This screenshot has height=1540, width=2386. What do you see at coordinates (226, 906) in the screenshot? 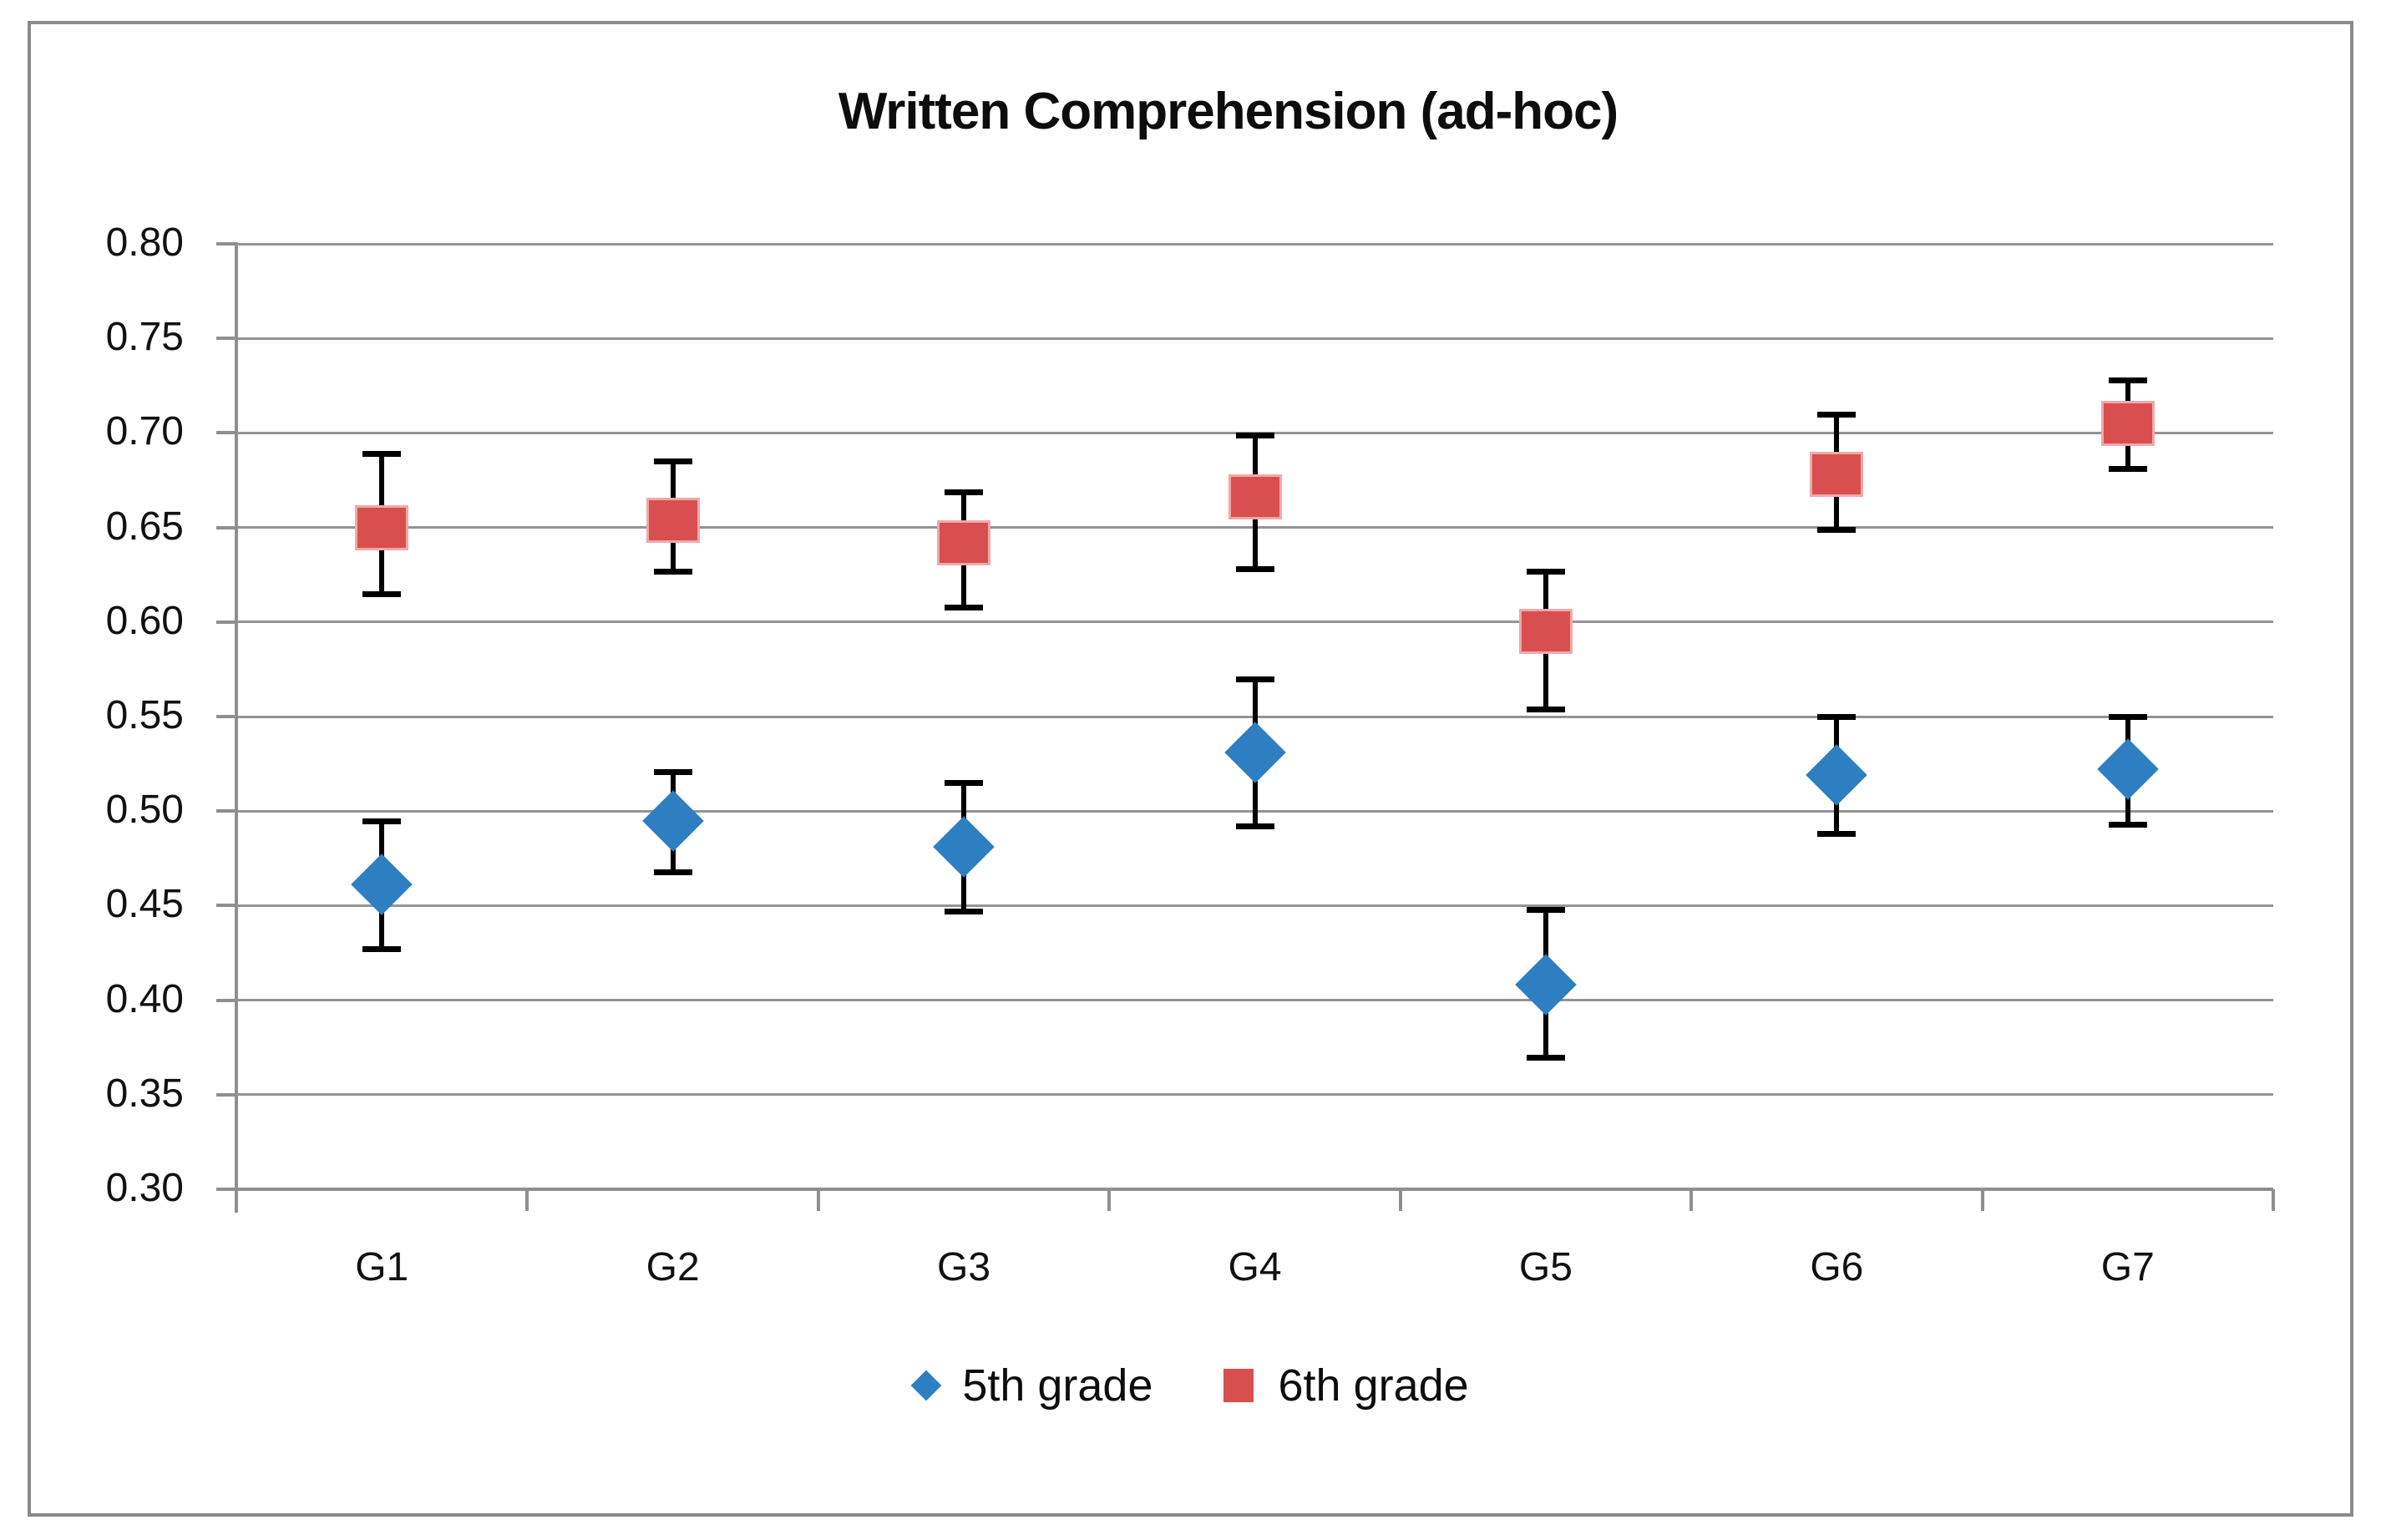
I see `y-tick-0.45` at bounding box center [226, 906].